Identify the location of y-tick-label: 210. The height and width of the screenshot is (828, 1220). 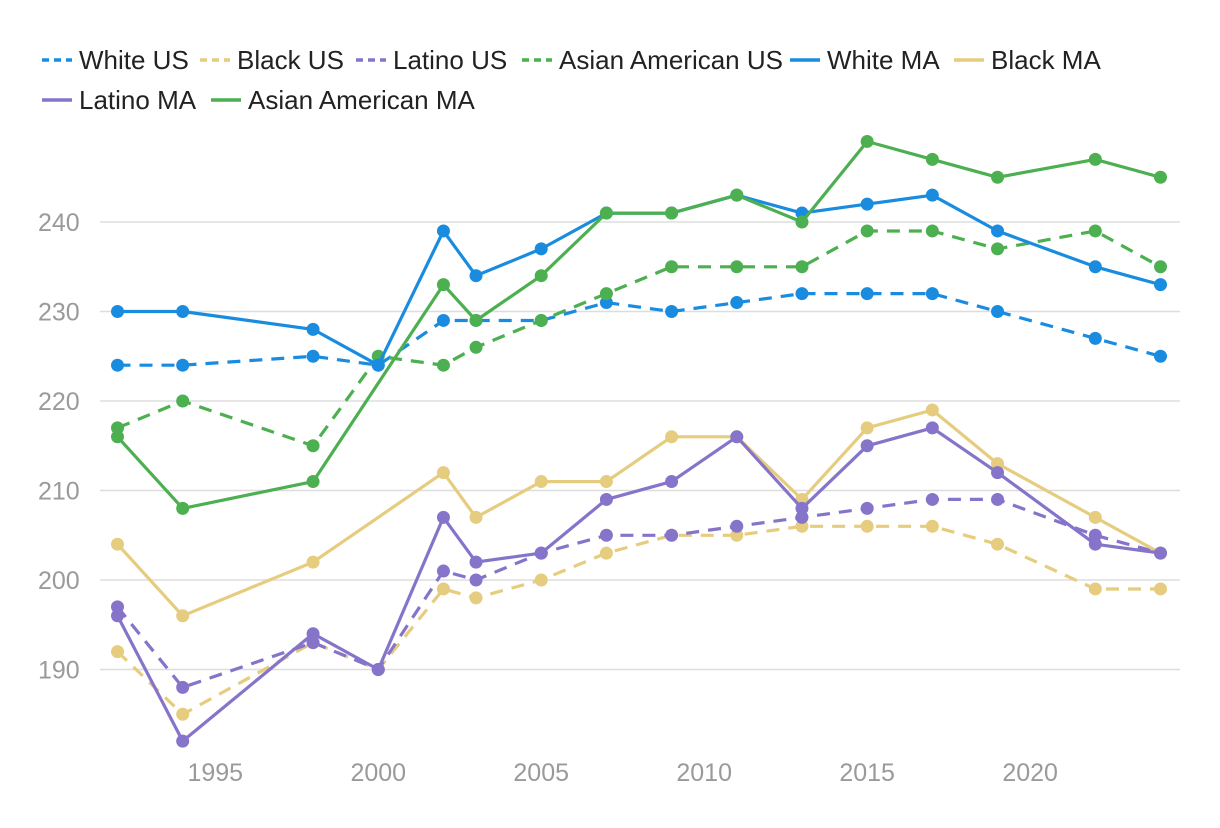
(59, 492).